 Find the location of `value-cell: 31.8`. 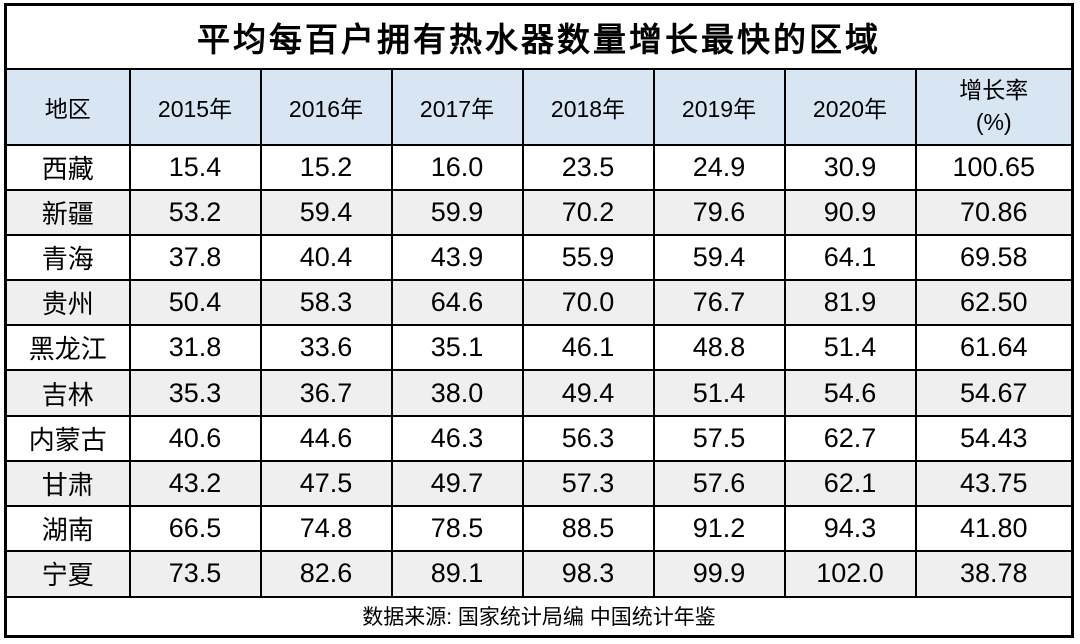

value-cell: 31.8 is located at coordinates (195, 348).